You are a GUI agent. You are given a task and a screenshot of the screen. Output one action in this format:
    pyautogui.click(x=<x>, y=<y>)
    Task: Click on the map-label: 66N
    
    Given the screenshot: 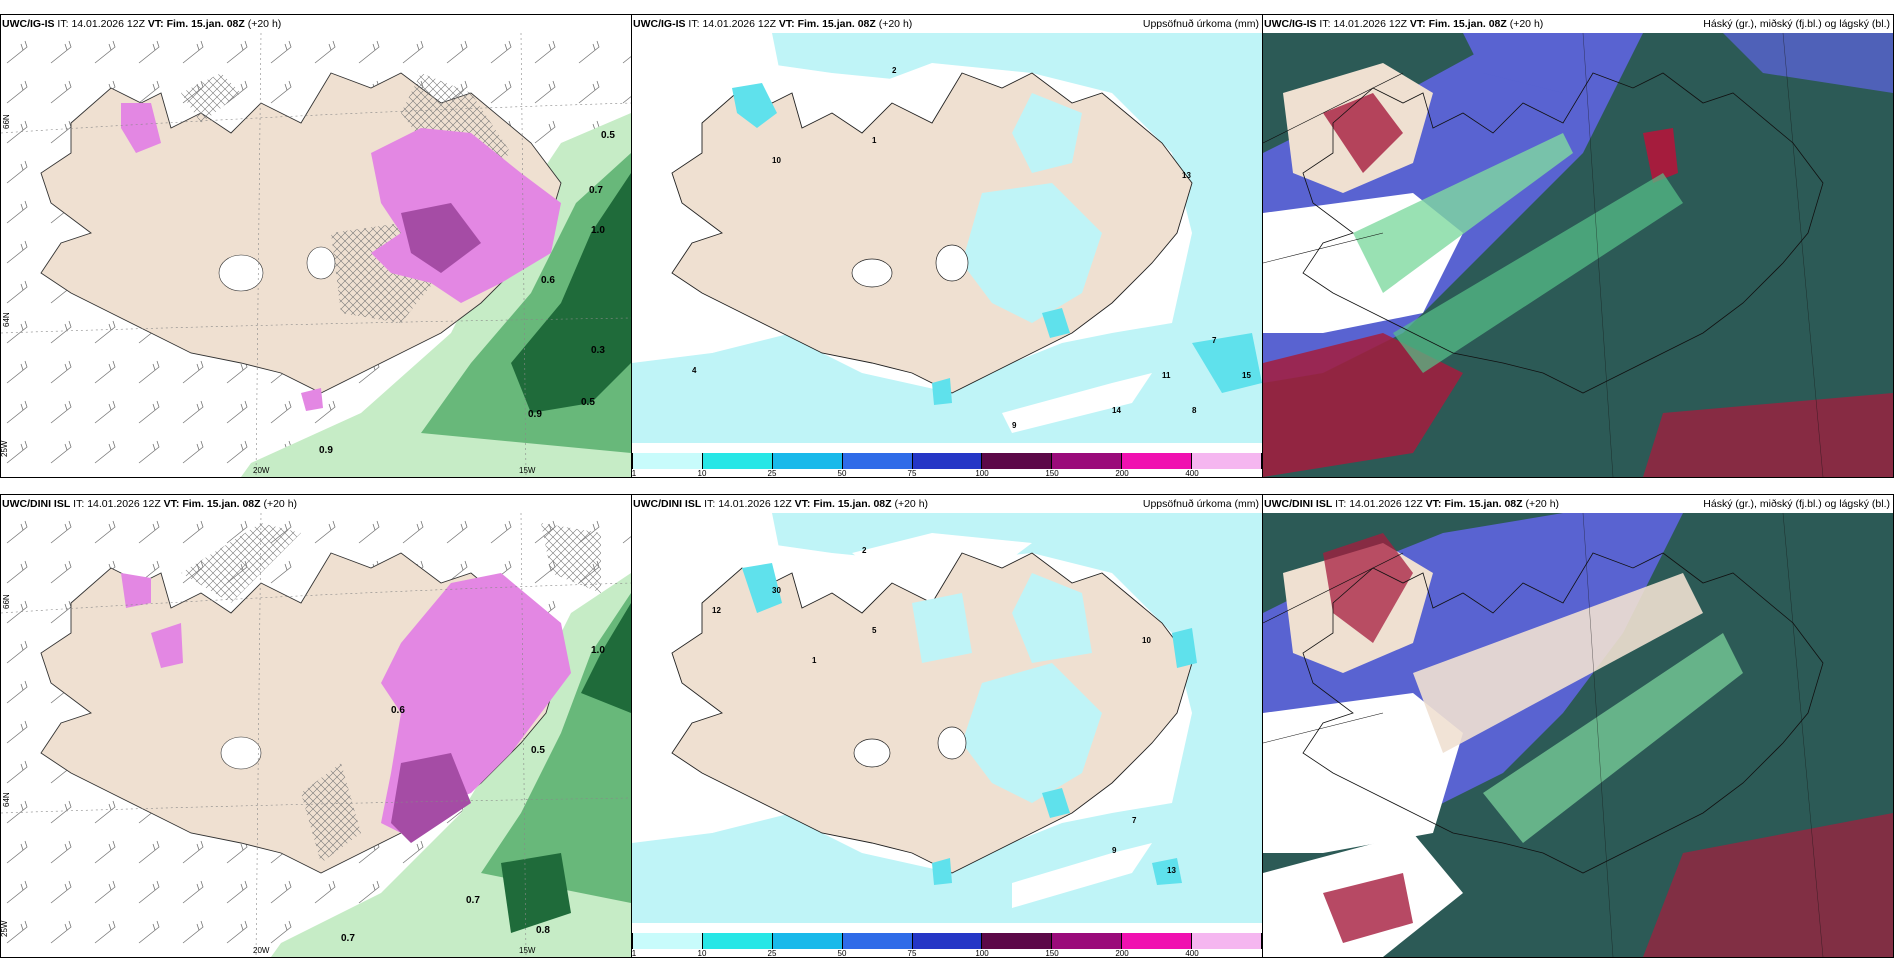 What is the action you would take?
    pyautogui.click(x=6, y=601)
    